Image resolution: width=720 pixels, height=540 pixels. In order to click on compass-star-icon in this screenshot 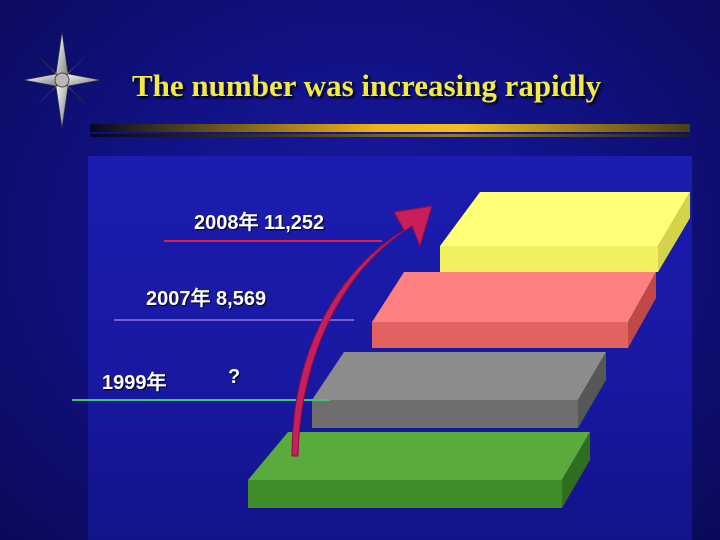, I will do `click(62, 80)`.